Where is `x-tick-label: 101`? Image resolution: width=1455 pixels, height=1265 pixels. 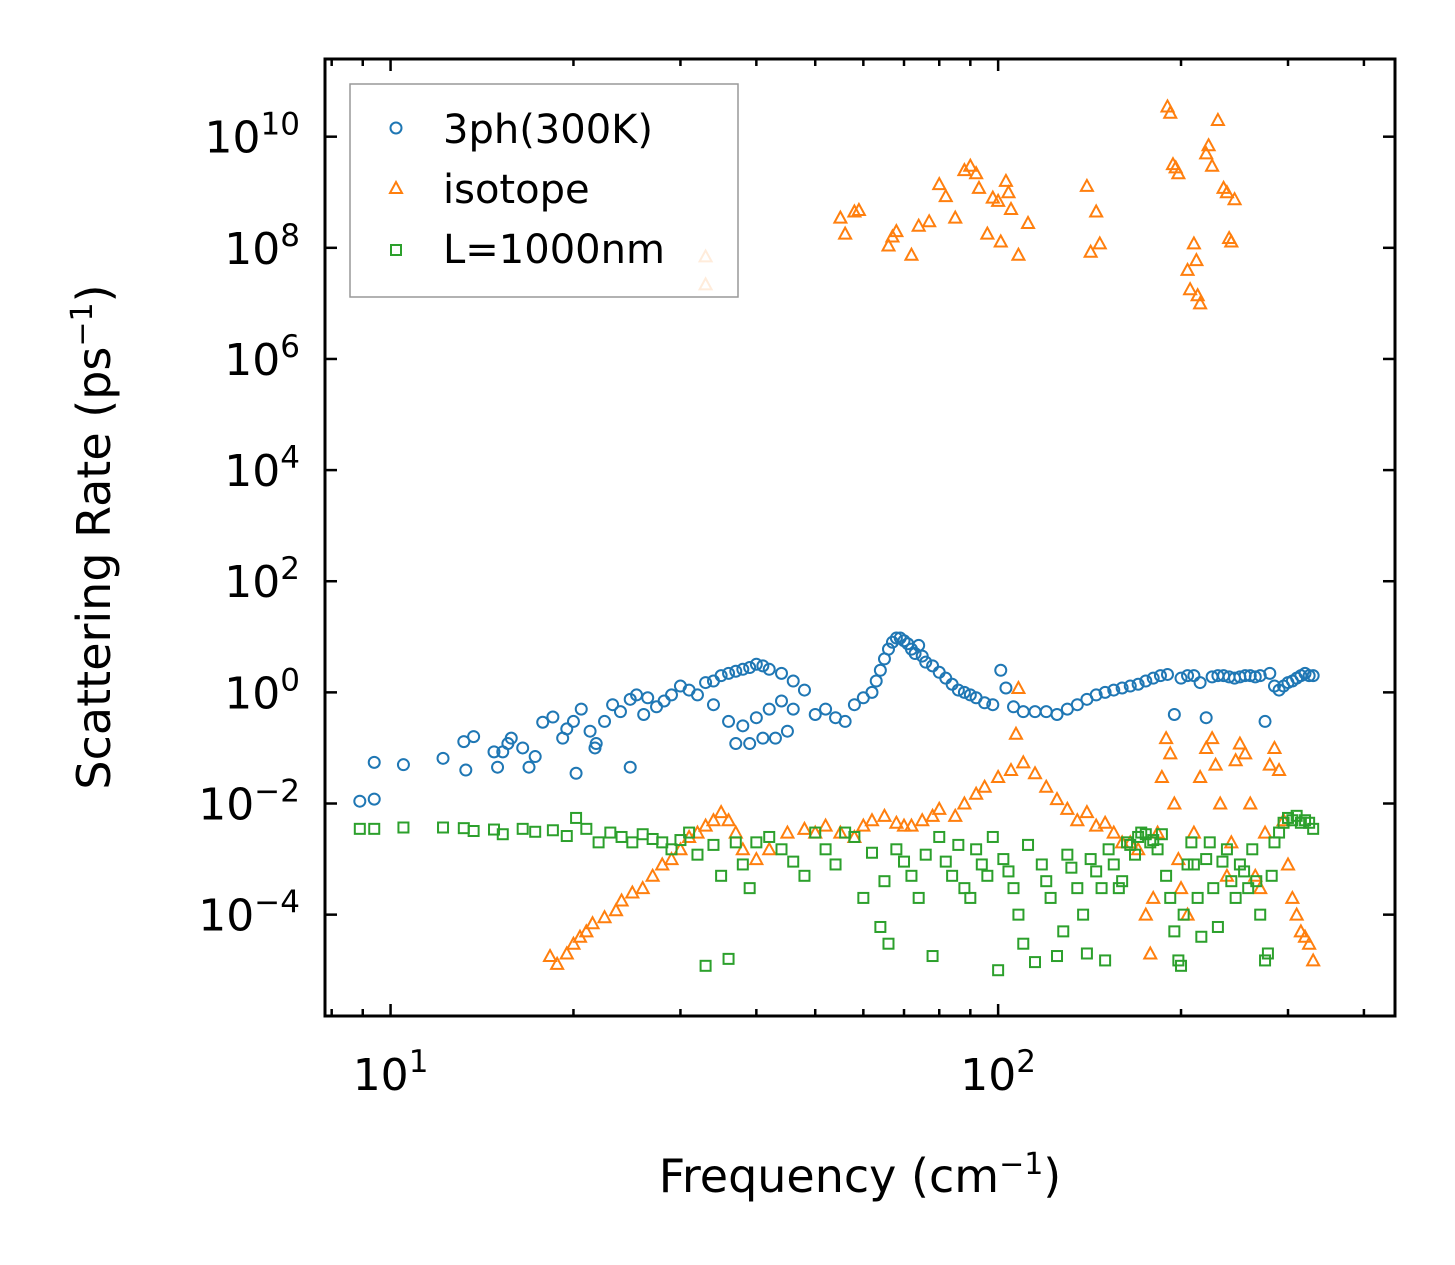
x-tick-label: 101 is located at coordinates (391, 1072).